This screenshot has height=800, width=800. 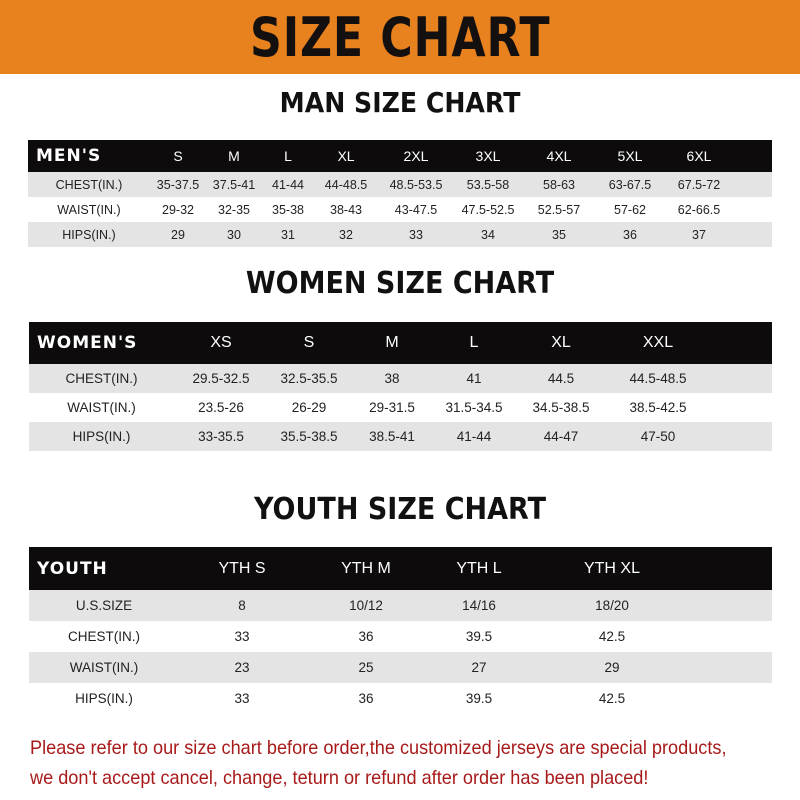 What do you see at coordinates (346, 184) in the screenshot?
I see `measurement-cell: 44-48.5` at bounding box center [346, 184].